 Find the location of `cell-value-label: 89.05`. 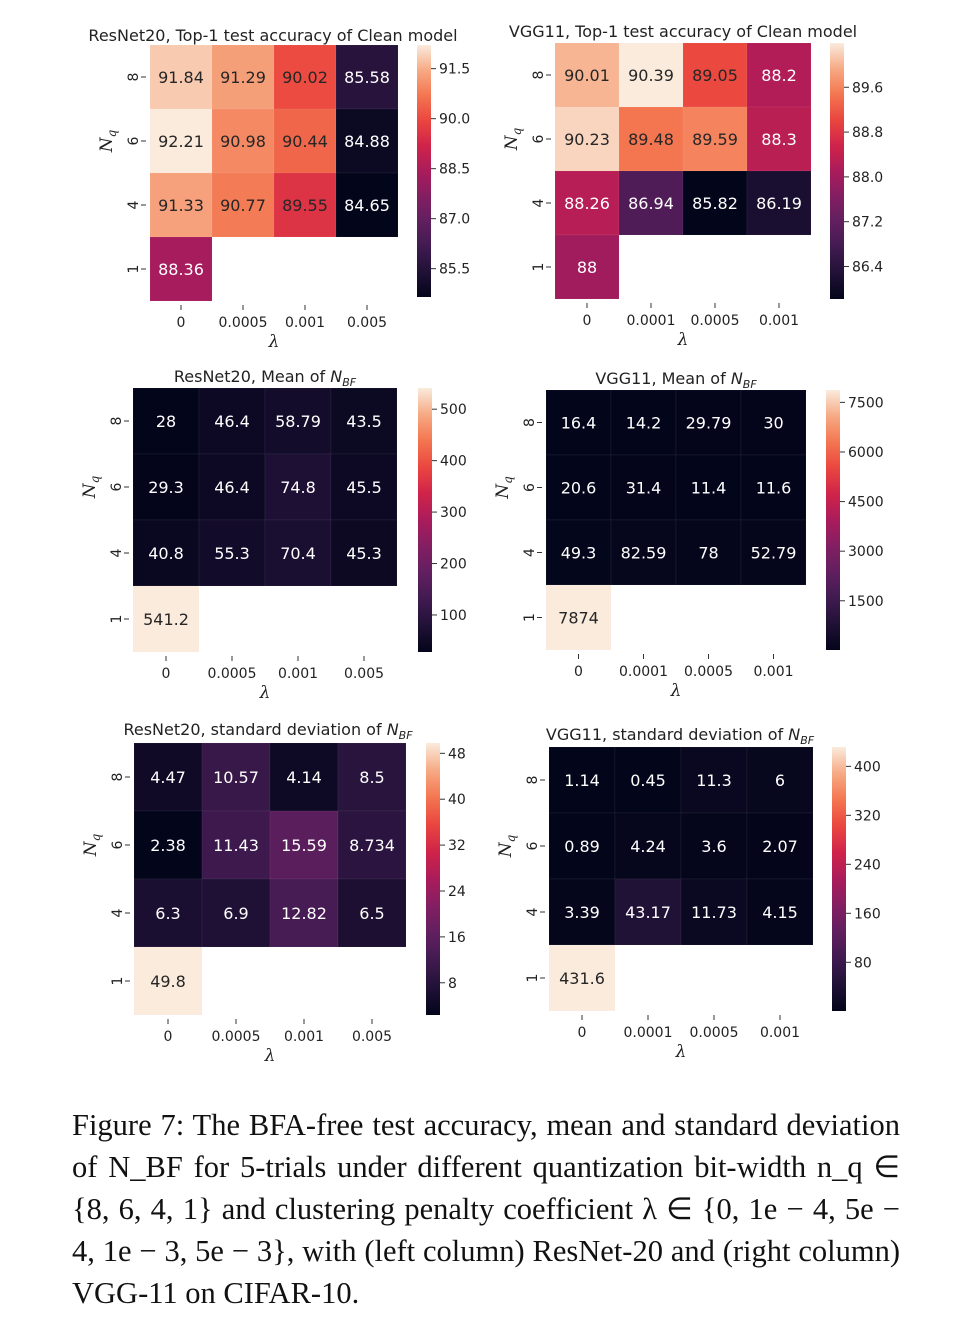

cell-value-label: 89.05 is located at coordinates (715, 75).